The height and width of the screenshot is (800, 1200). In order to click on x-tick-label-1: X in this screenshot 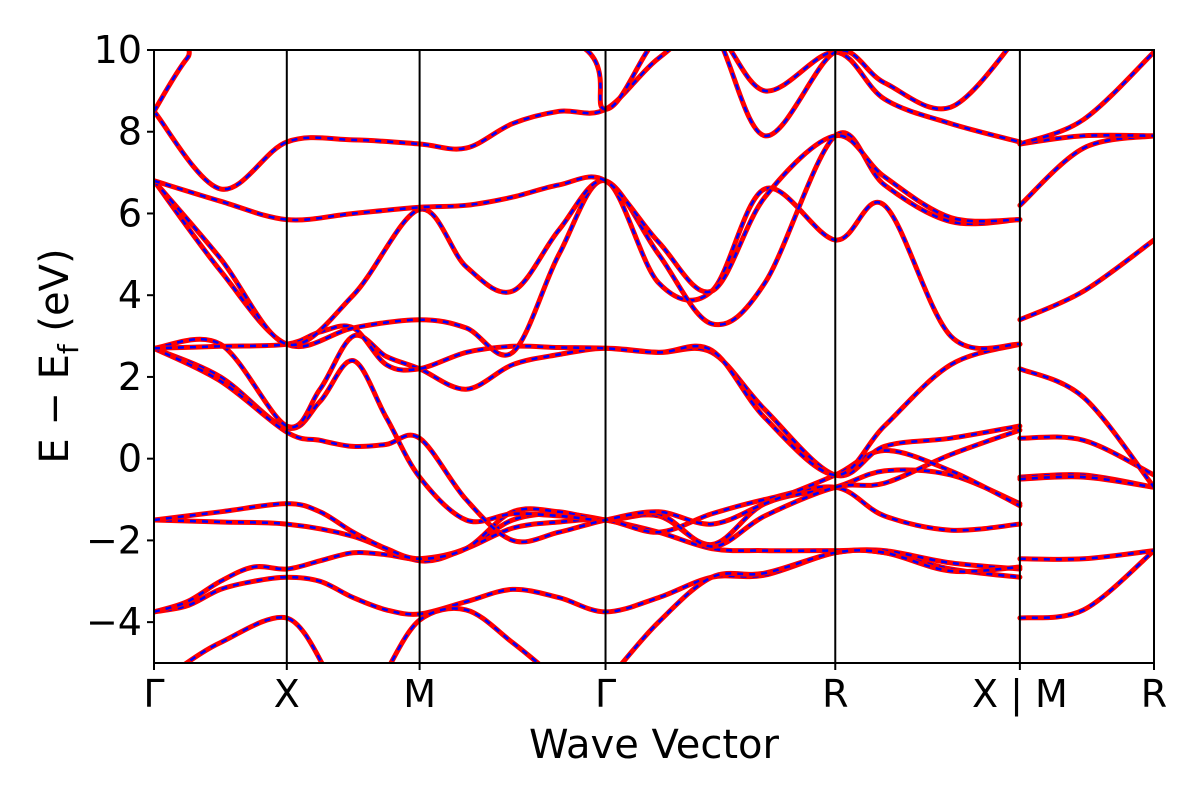, I will do `click(287, 694)`.